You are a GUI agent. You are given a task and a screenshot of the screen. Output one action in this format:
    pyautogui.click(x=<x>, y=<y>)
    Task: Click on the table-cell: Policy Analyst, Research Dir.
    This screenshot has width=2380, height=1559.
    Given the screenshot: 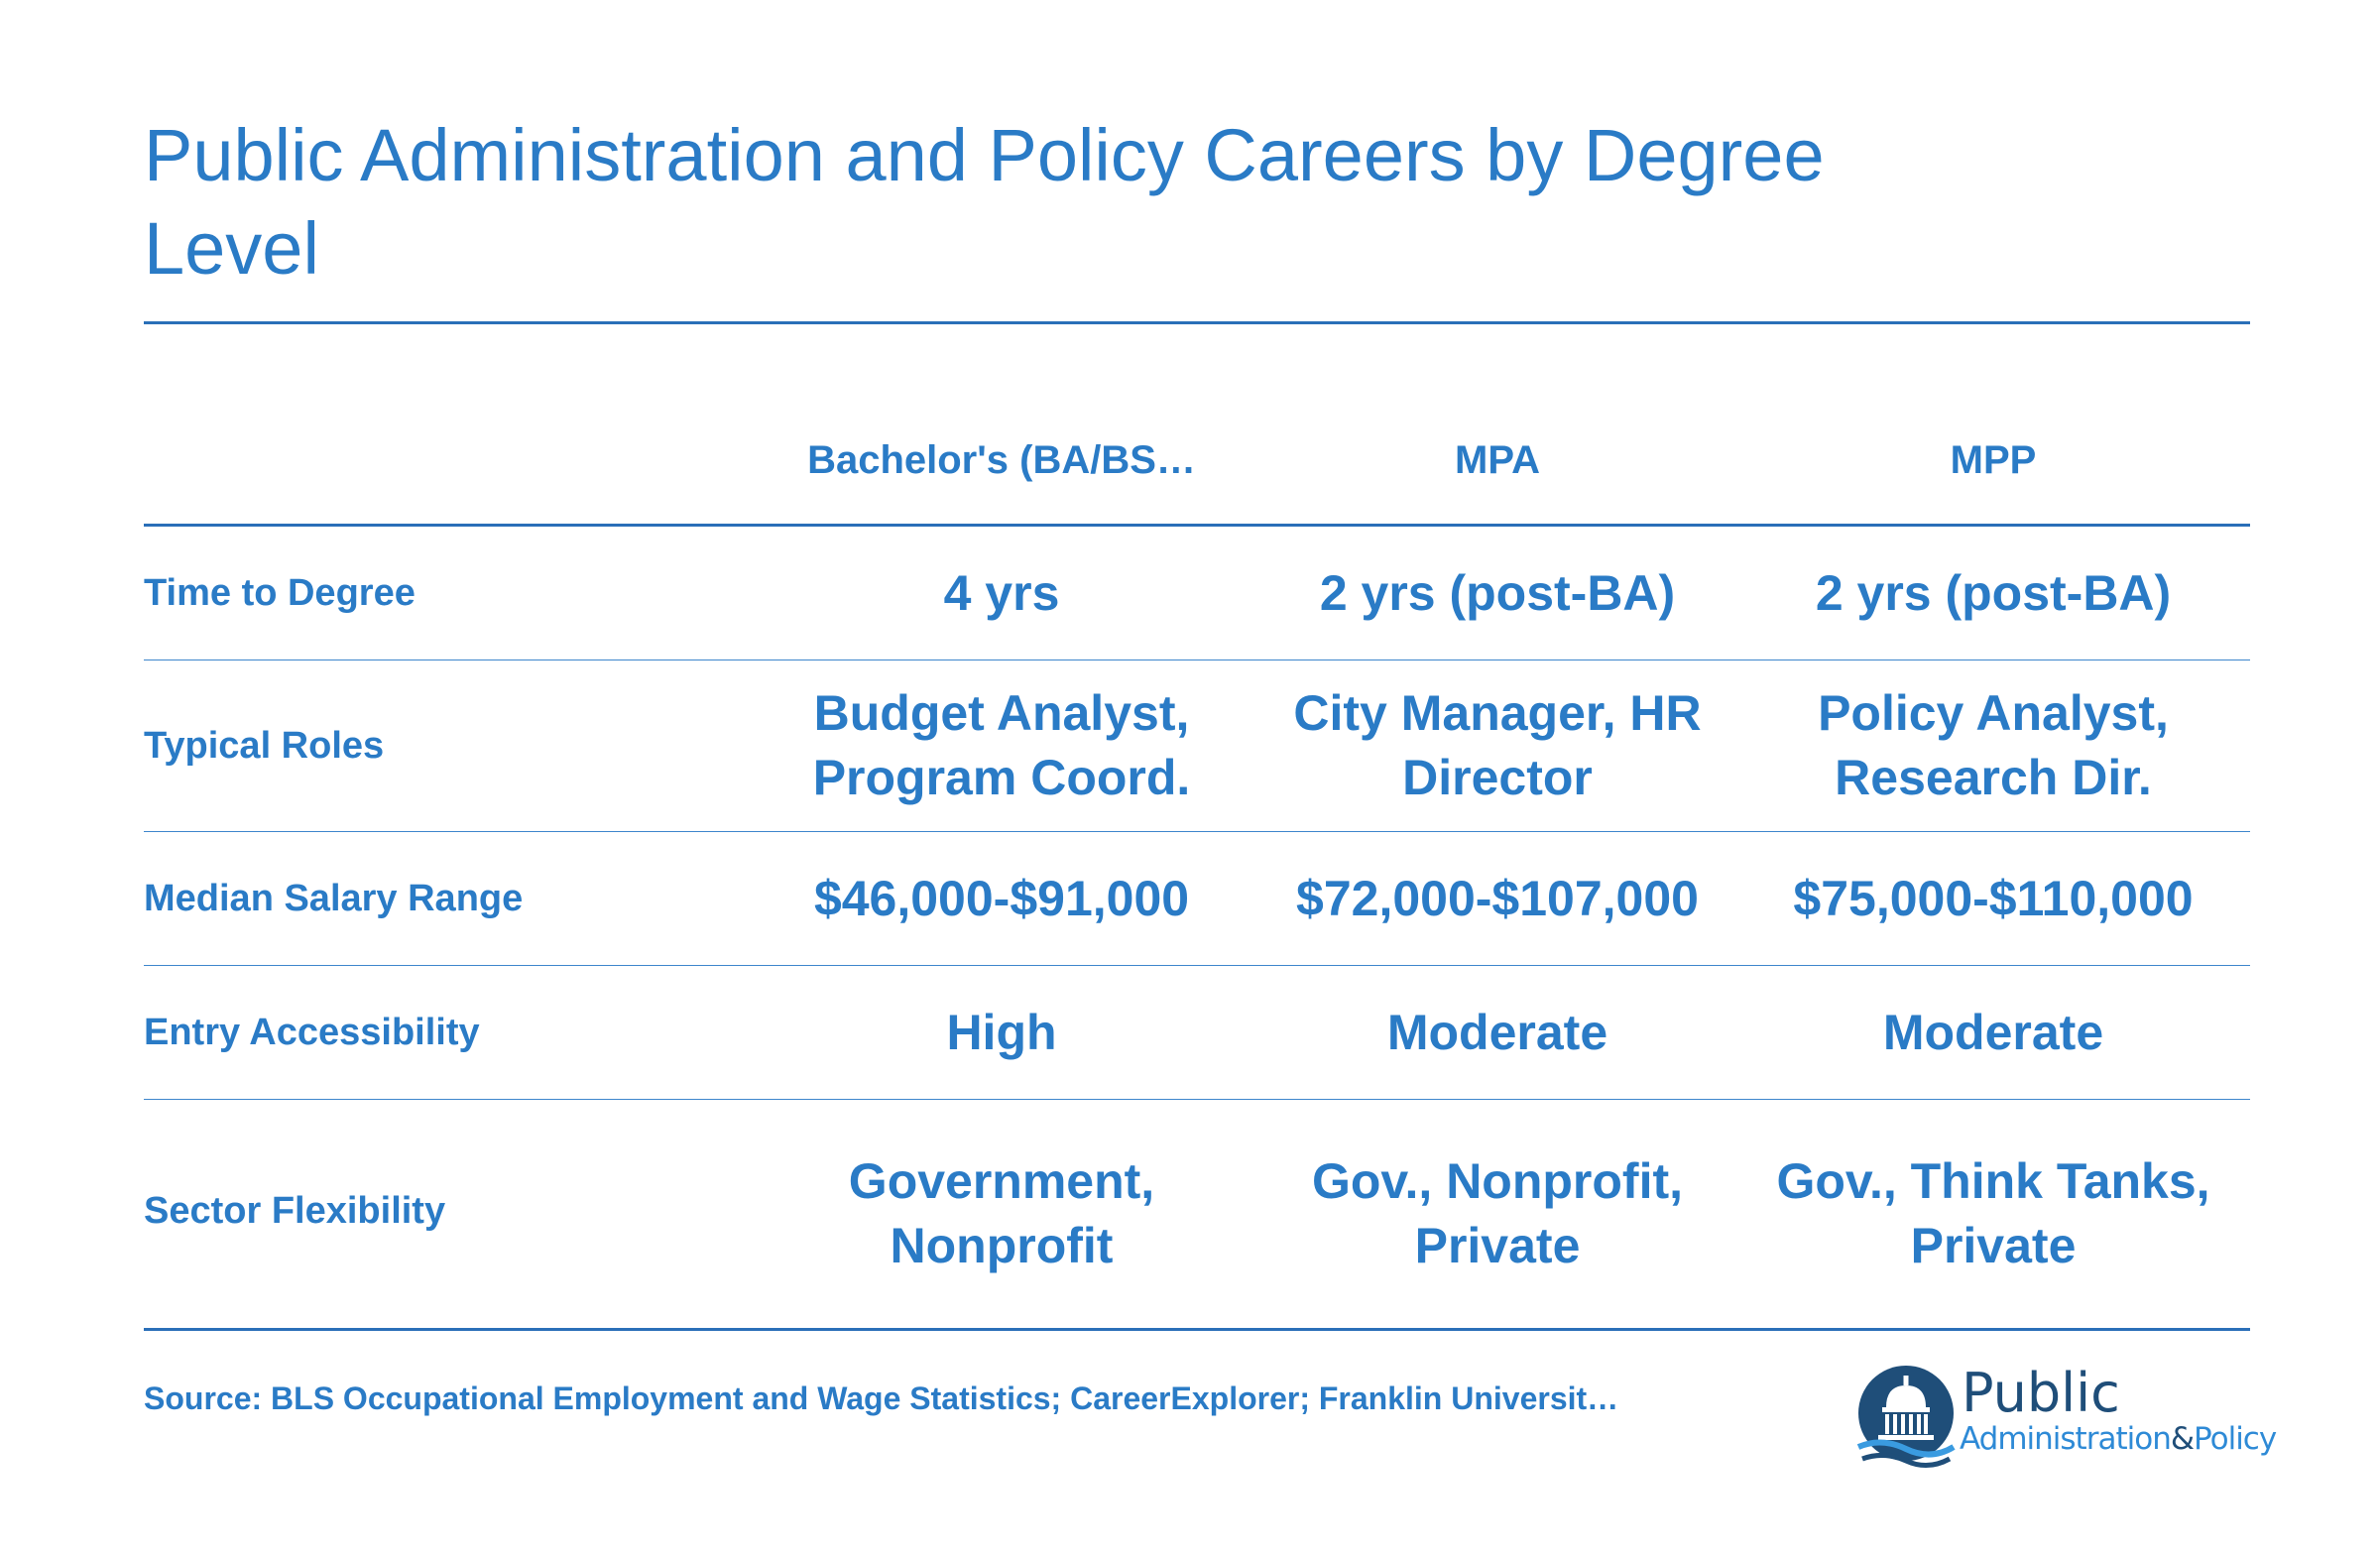 What is the action you would take?
    pyautogui.click(x=1993, y=745)
    